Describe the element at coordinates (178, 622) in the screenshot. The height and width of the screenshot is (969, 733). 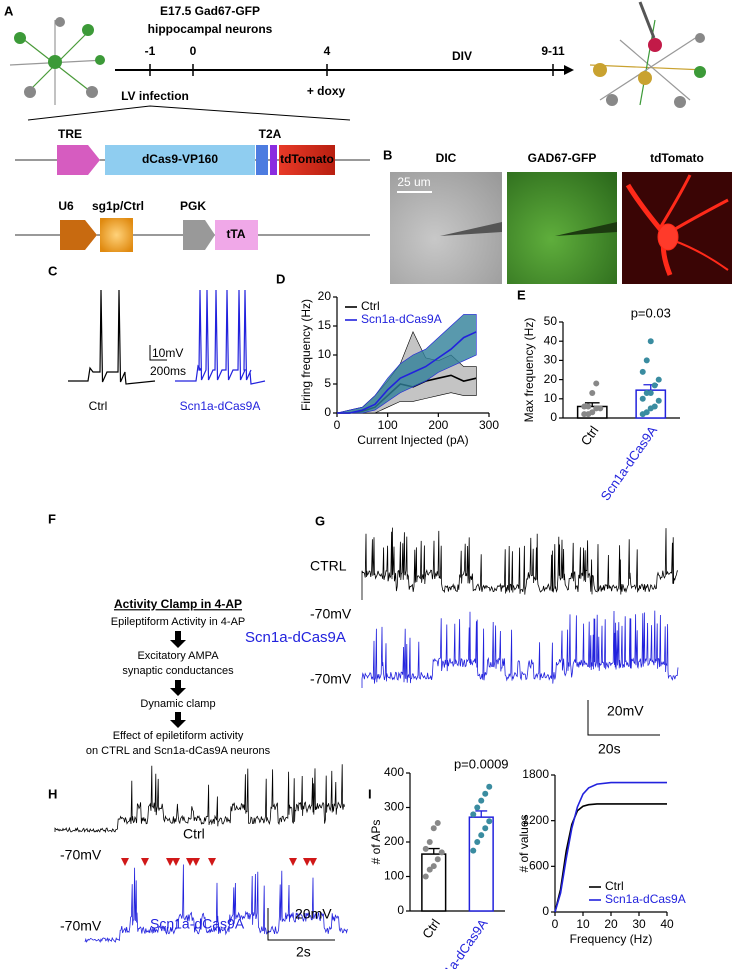
I see `protocol-step: Epileptiform Activity in 4-AP` at that location.